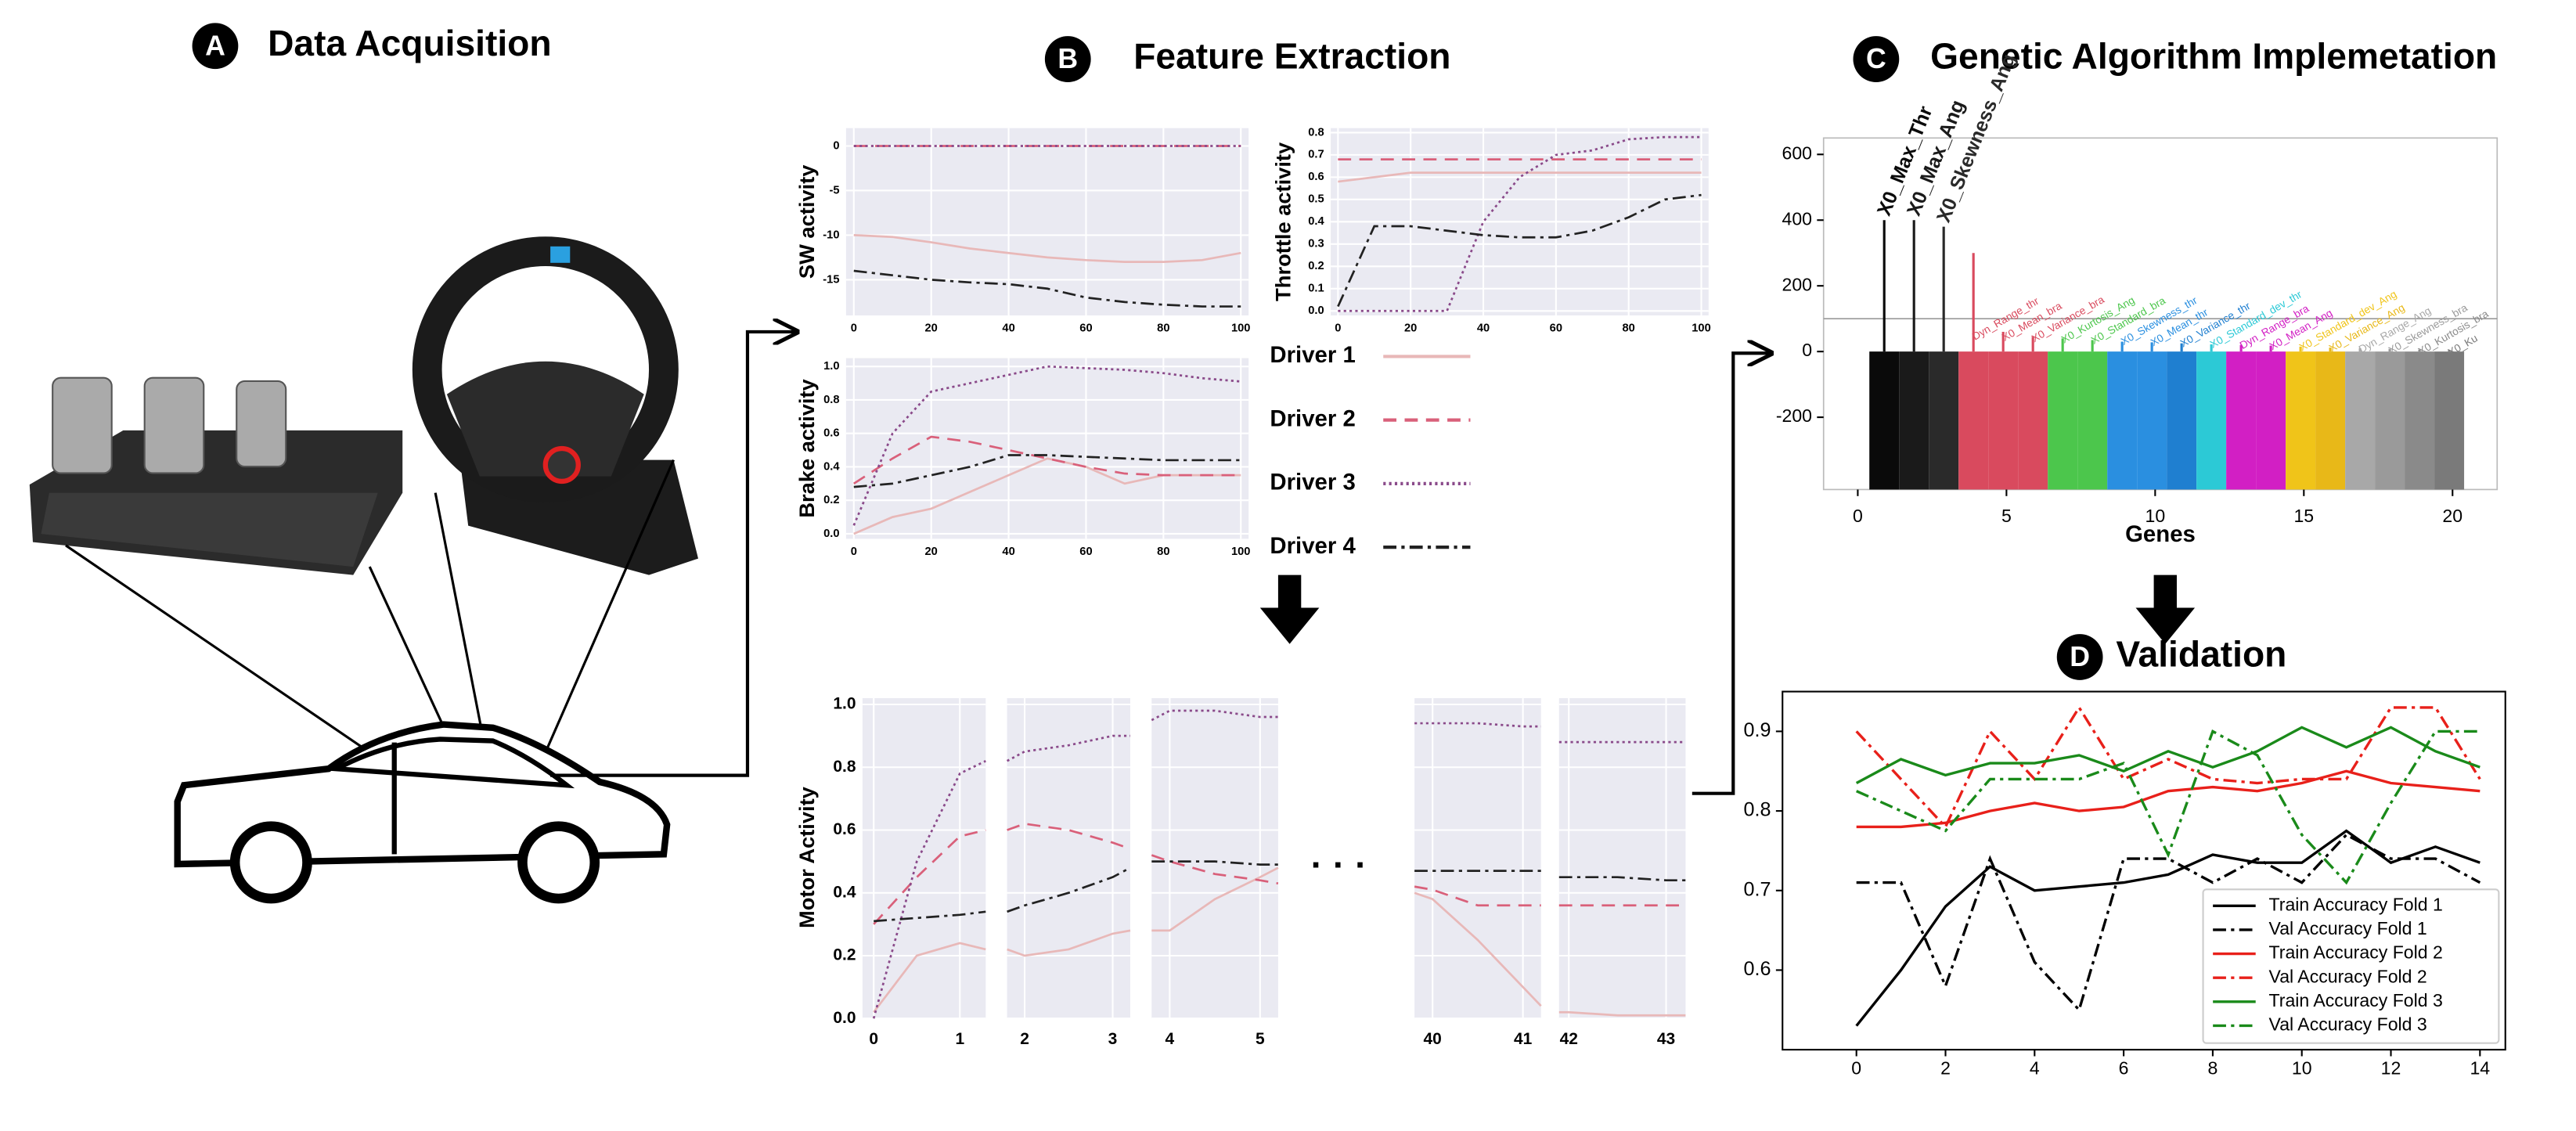 This screenshot has height=1131, width=2576. What do you see at coordinates (1316, 199) in the screenshot?
I see `y-tick-label: 0.5` at bounding box center [1316, 199].